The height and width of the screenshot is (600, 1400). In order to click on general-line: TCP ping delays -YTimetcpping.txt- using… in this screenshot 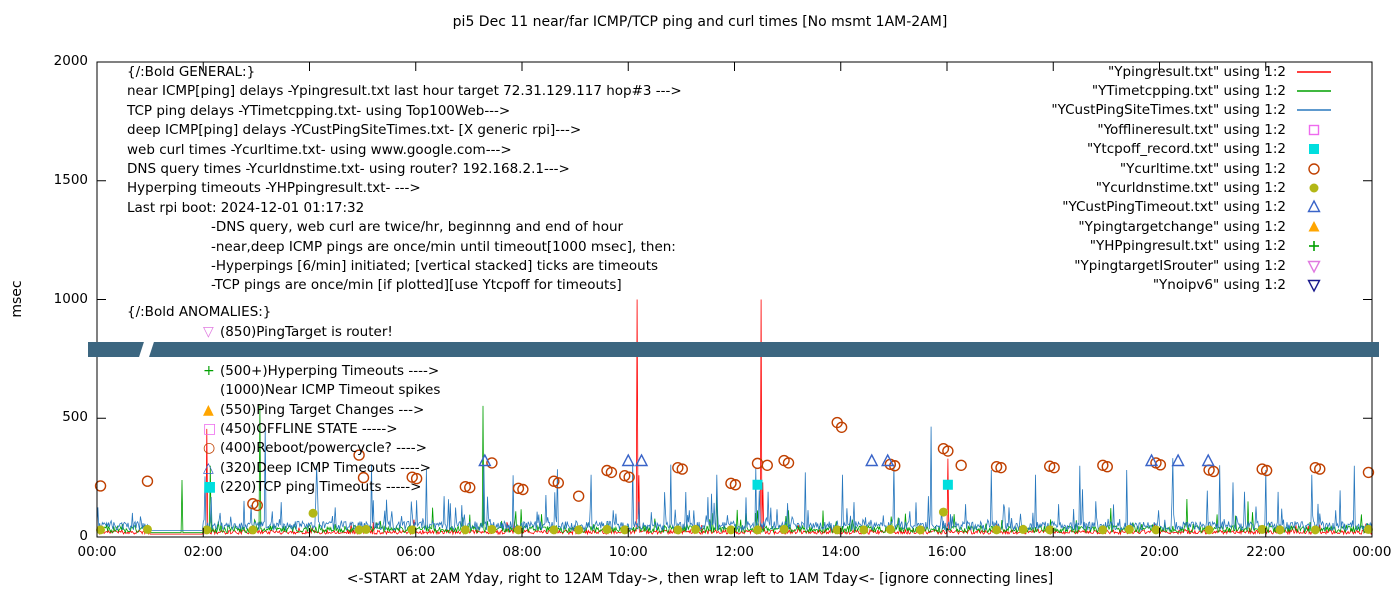, I will do `click(319, 110)`.